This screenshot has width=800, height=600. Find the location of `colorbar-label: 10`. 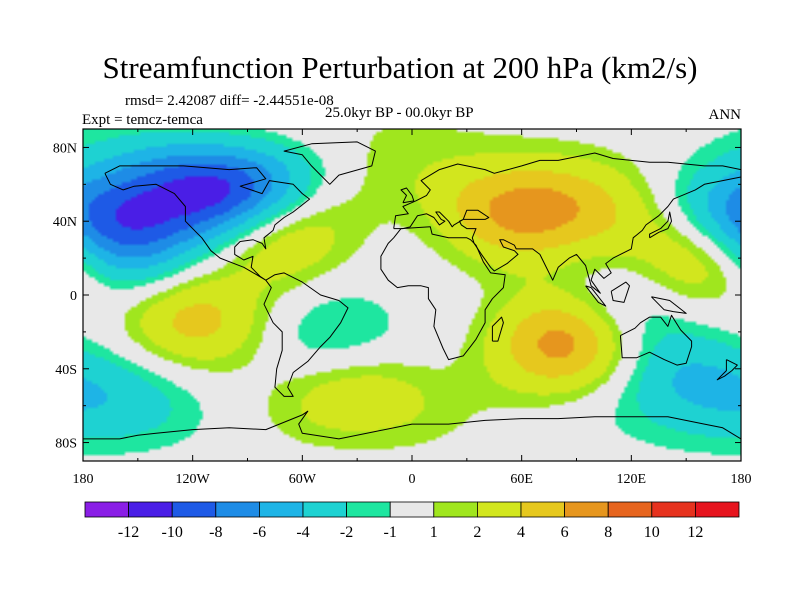

colorbar-label: 10 is located at coordinates (652, 532).